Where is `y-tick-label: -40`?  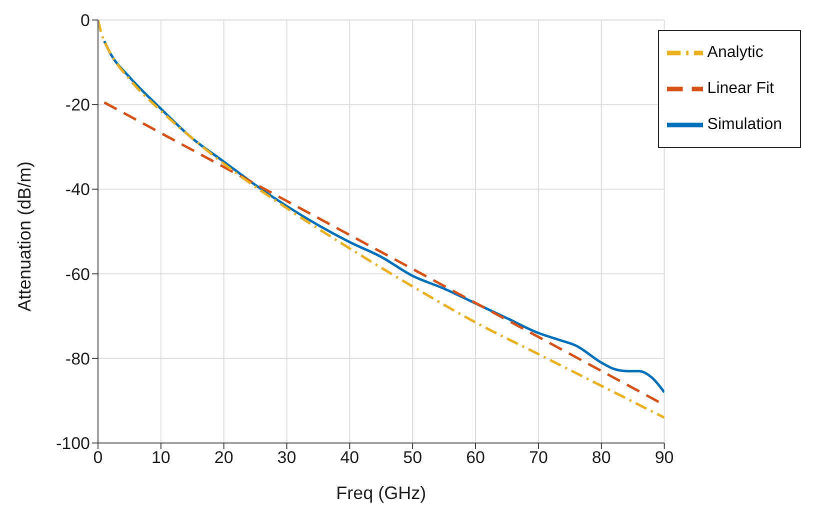 y-tick-label: -40 is located at coordinates (77, 190).